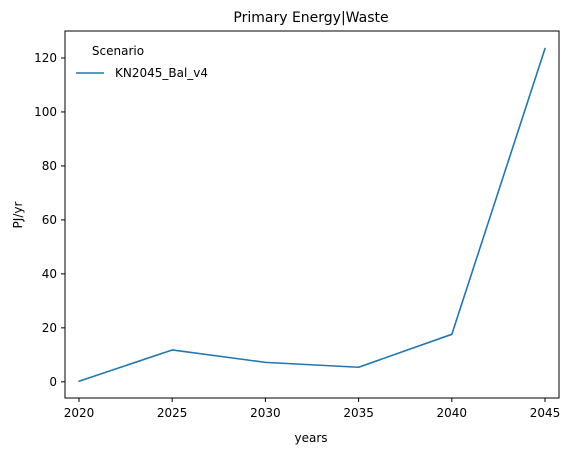 The height and width of the screenshot is (456, 569). I want to click on y-tick-label: 80, so click(49, 166).